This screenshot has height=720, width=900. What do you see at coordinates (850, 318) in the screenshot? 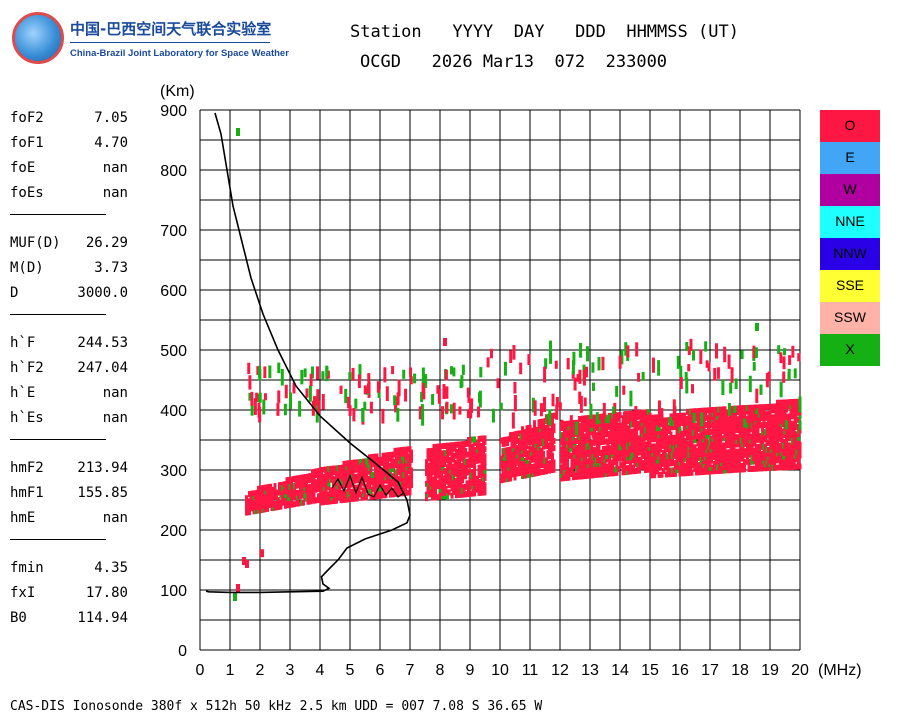
I see `legend-item-ssw: SSW` at bounding box center [850, 318].